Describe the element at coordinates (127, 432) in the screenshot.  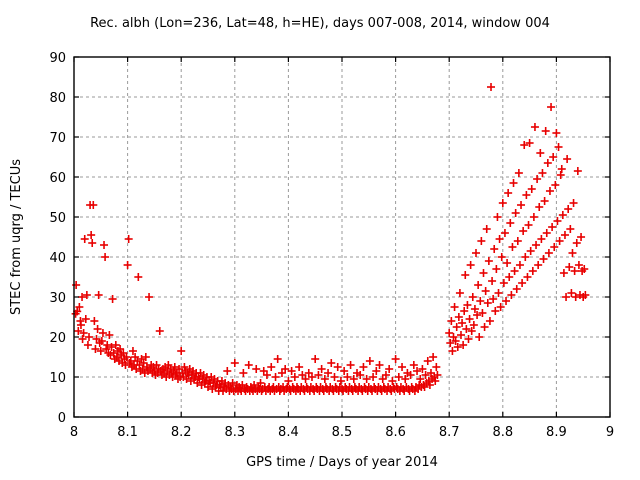
I see `x-tick-label: 8.1` at that location.